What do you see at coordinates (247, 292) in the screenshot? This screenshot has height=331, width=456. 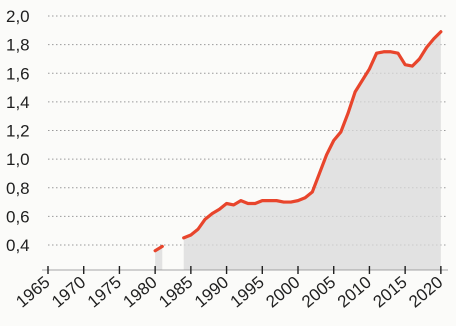 I see `x-tick-label: 1995` at bounding box center [247, 292].